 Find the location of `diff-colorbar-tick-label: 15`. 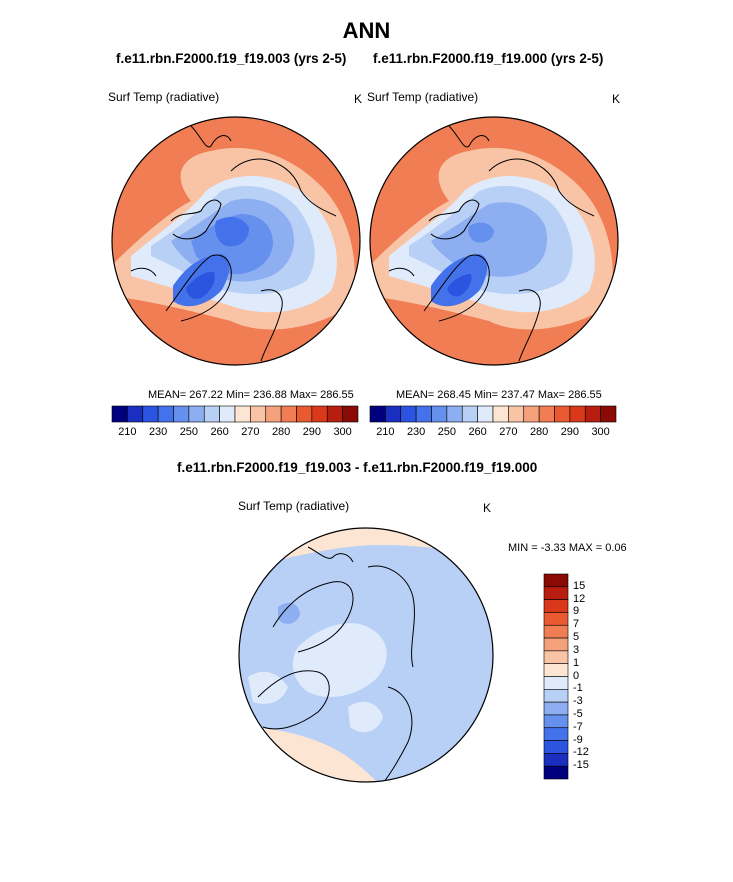

diff-colorbar-tick-label: 15 is located at coordinates (579, 585).